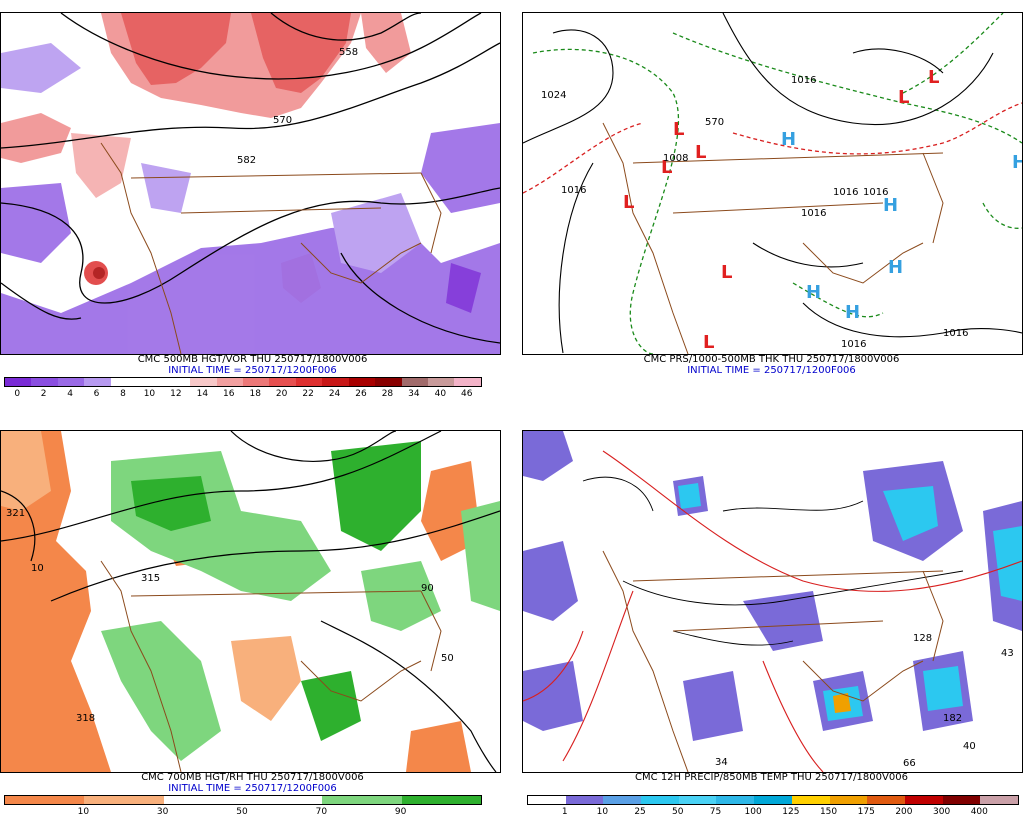 This screenshot has height=819, width=1024. I want to click on contour-label: 570, so click(282, 120).